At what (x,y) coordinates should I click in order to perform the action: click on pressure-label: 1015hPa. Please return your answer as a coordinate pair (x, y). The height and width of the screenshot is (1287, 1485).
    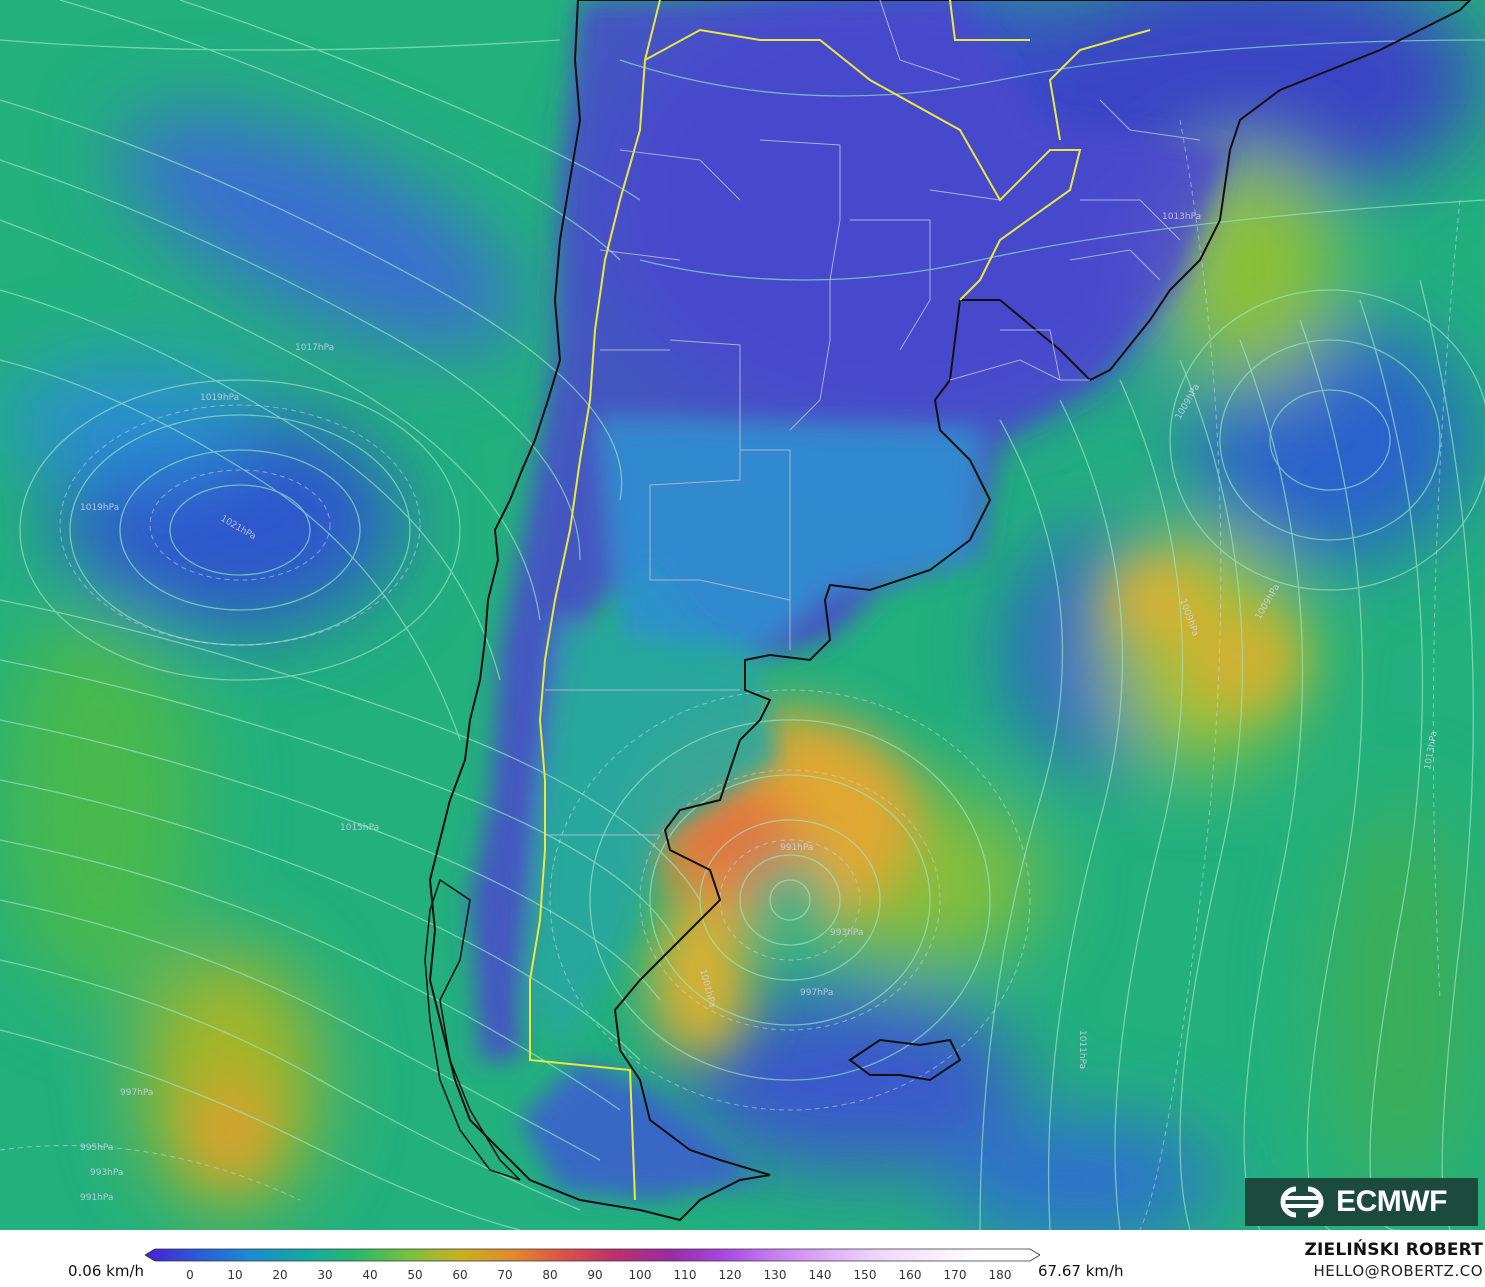
    Looking at the image, I should click on (359, 828).